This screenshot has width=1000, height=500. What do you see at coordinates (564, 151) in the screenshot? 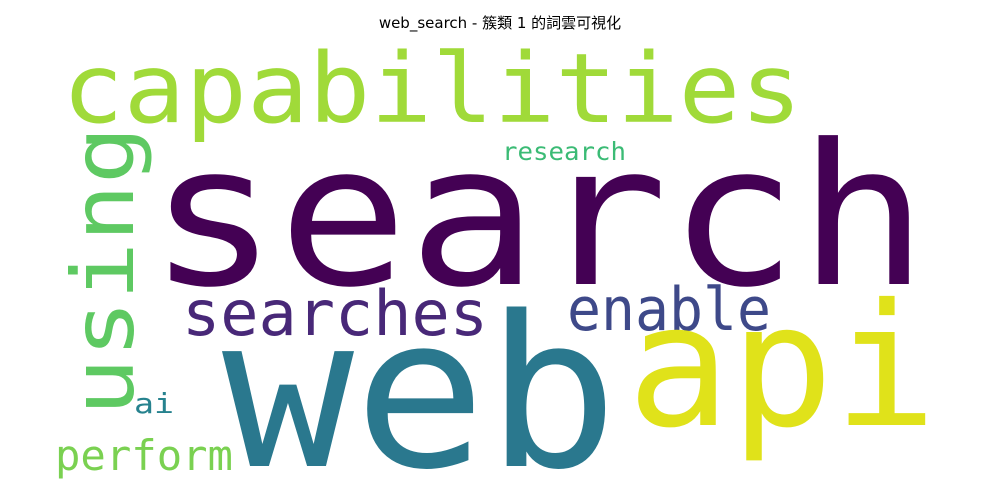
I see `word-research: research` at bounding box center [564, 151].